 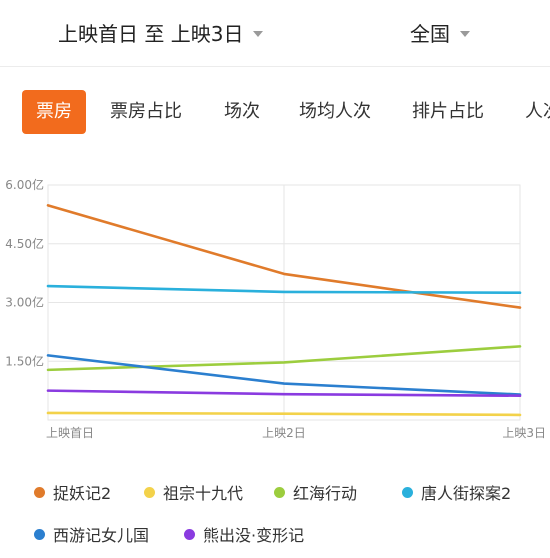 I want to click on tab-screenings: 场次, so click(x=242, y=111).